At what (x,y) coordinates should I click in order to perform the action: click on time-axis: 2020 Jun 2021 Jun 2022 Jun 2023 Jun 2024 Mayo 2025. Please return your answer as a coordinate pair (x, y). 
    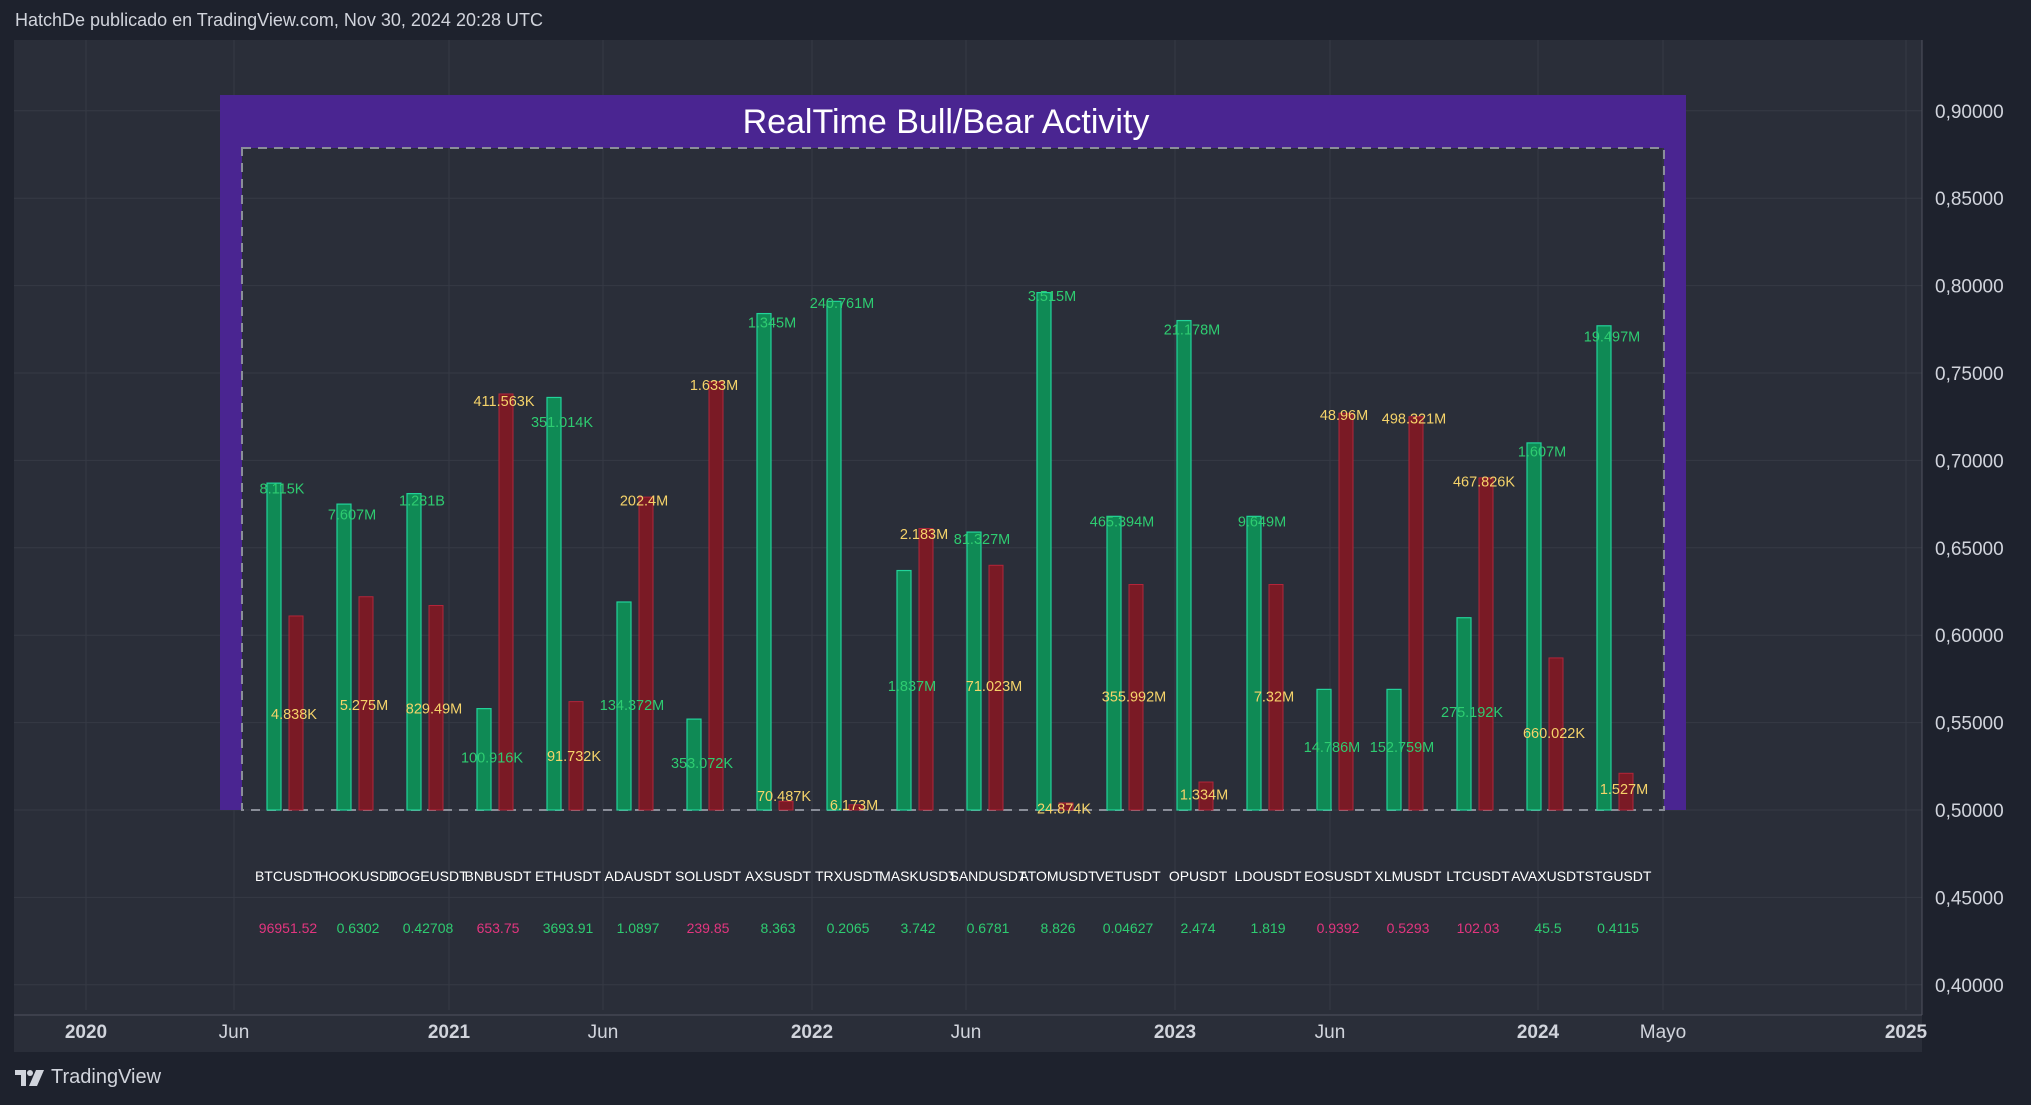
    Looking at the image, I should click on (971, 1028).